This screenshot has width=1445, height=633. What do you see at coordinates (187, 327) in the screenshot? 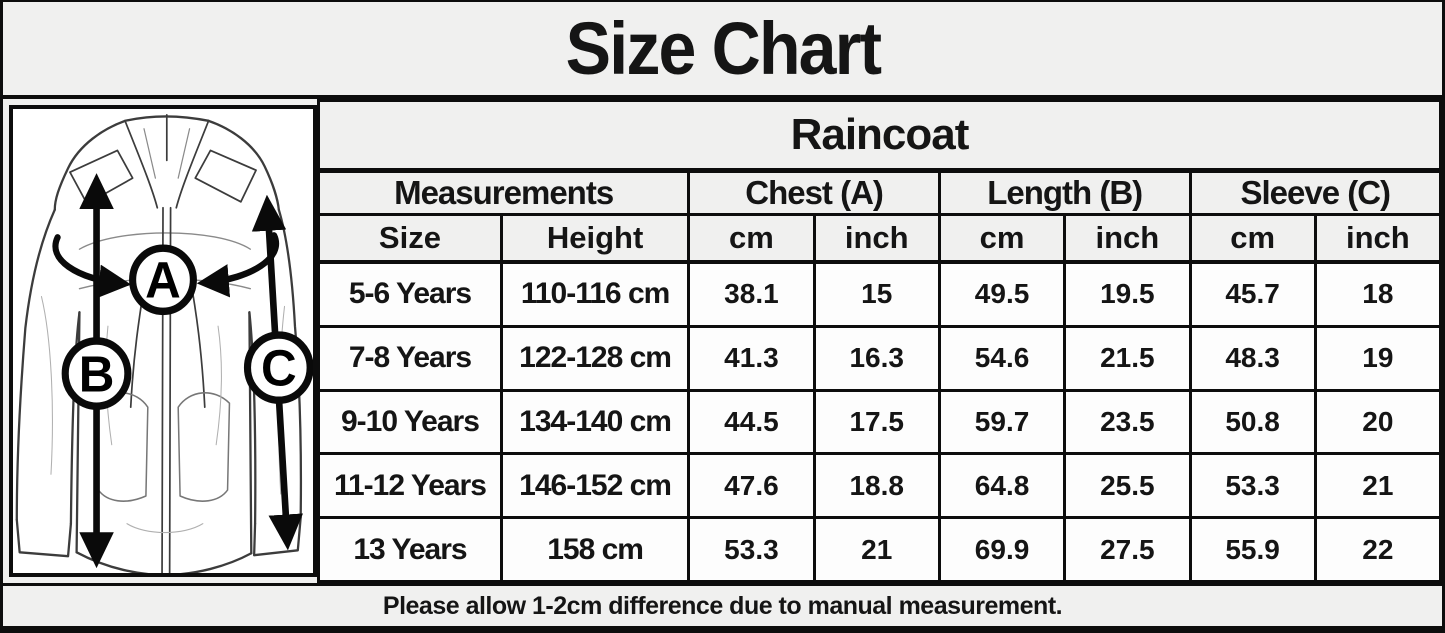
I see `measurement-letters: A B C` at bounding box center [187, 327].